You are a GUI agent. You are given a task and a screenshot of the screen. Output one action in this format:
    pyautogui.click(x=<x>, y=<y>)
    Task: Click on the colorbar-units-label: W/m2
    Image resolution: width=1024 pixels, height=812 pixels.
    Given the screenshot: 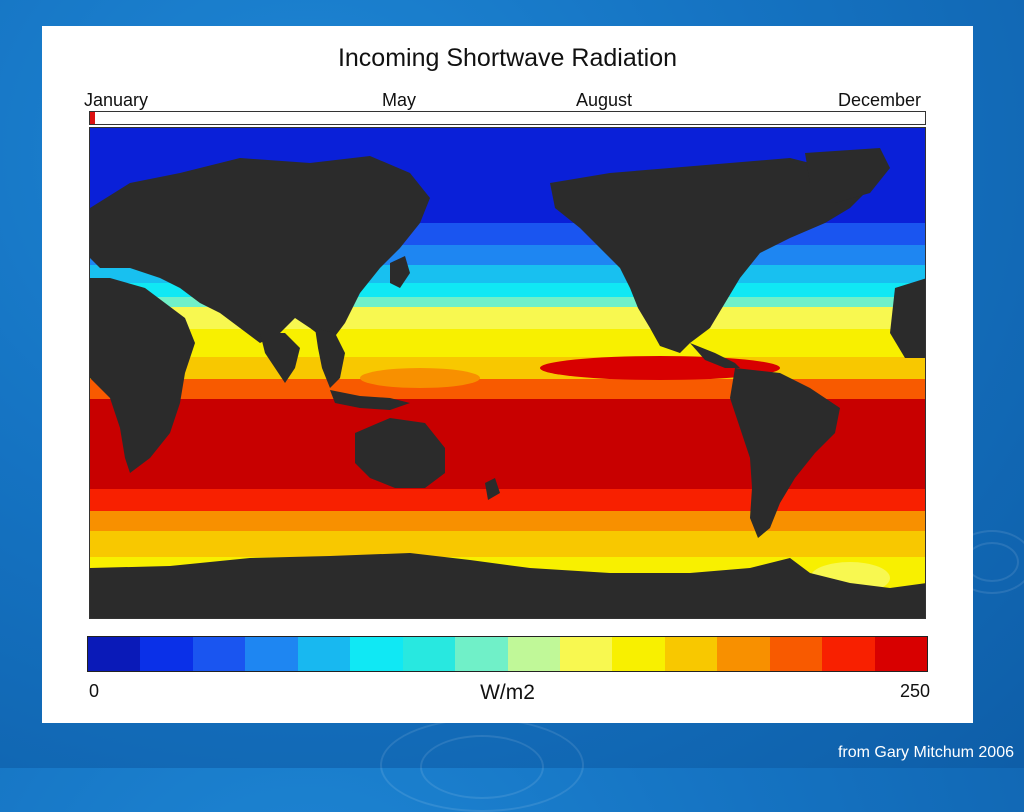 What is the action you would take?
    pyautogui.click(x=507, y=692)
    